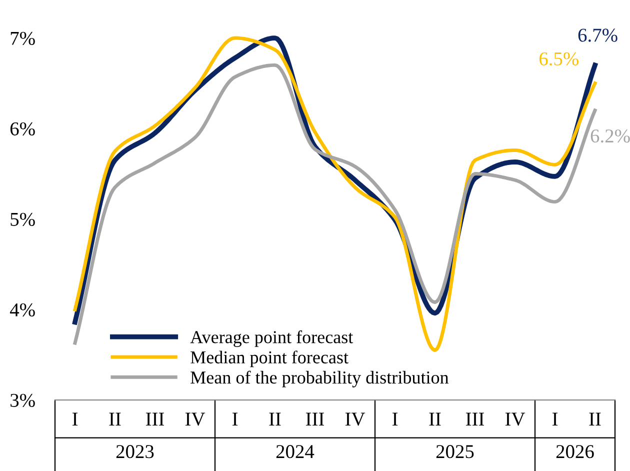 This screenshot has width=630, height=471. Describe the element at coordinates (598, 35) in the screenshot. I see `data-label: 6.7%` at that location.